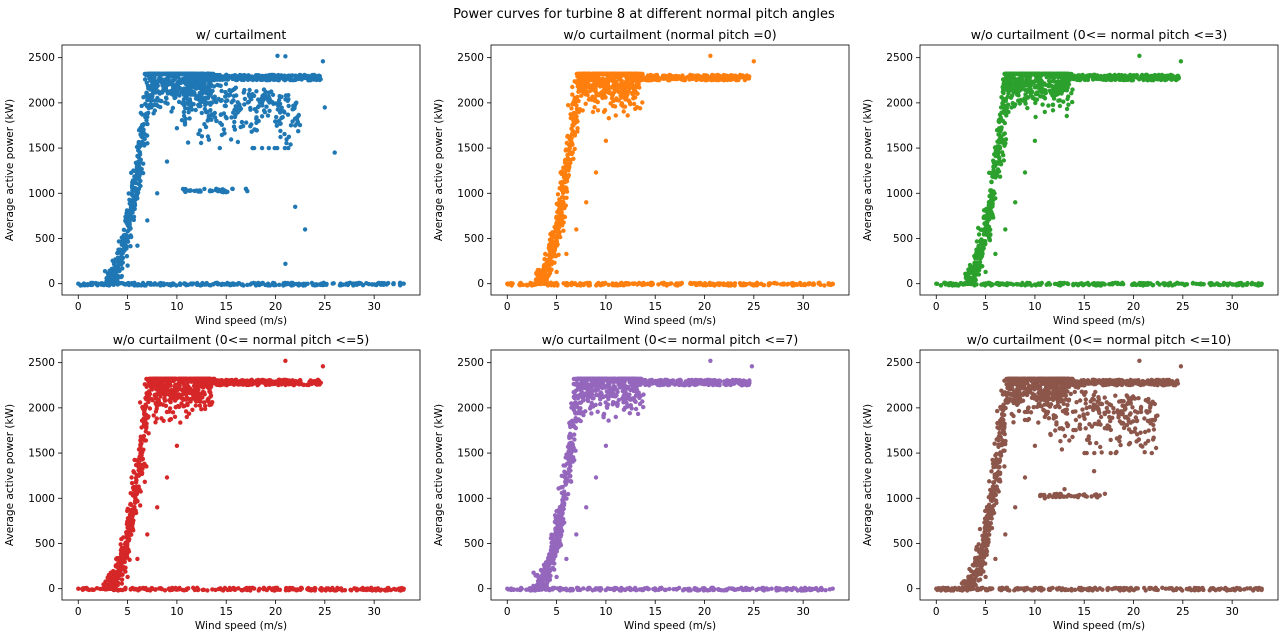 This screenshot has width=1288, height=638. I want to click on y-tick-label: 0, so click(51, 284).